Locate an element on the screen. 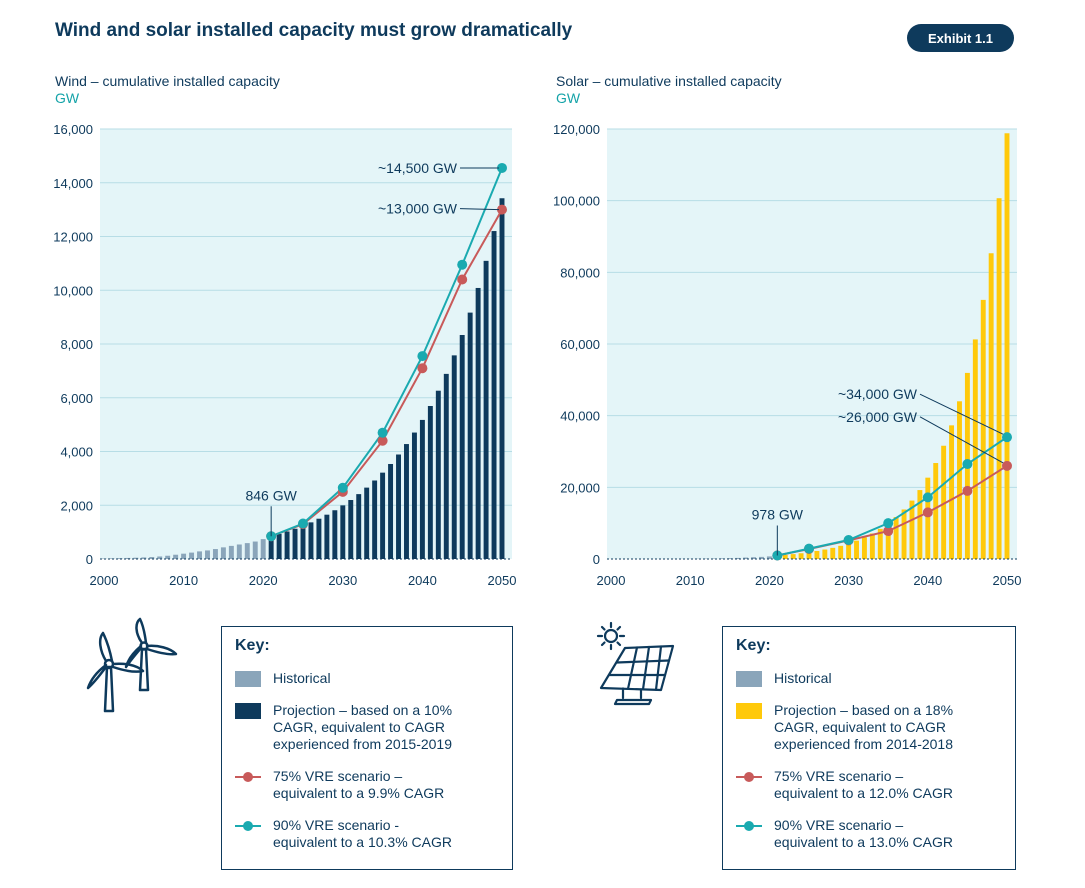 This screenshot has height=888, width=1085. solar-x-tick-label: 2000 is located at coordinates (611, 580).